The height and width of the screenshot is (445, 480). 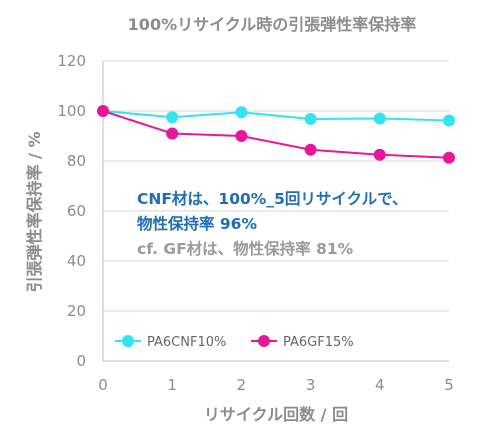 What do you see at coordinates (76, 161) in the screenshot?
I see `y-tick-label: 80` at bounding box center [76, 161].